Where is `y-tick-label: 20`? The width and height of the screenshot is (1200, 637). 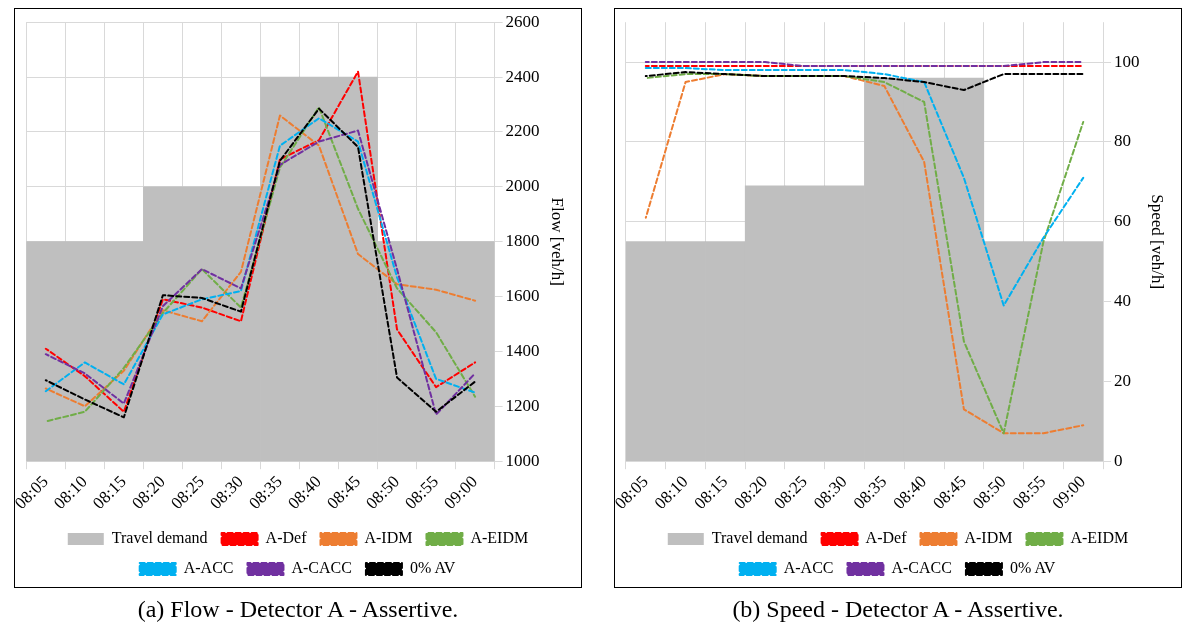
y-tick-label: 20 is located at coordinates (1123, 380).